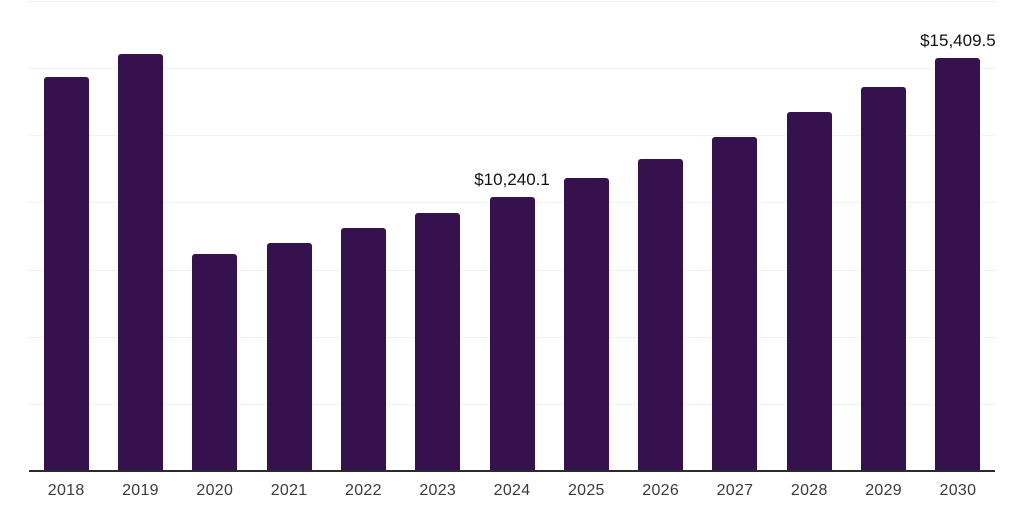  Describe the element at coordinates (438, 490) in the screenshot. I see `x-tick-label-2023: 2023` at that location.